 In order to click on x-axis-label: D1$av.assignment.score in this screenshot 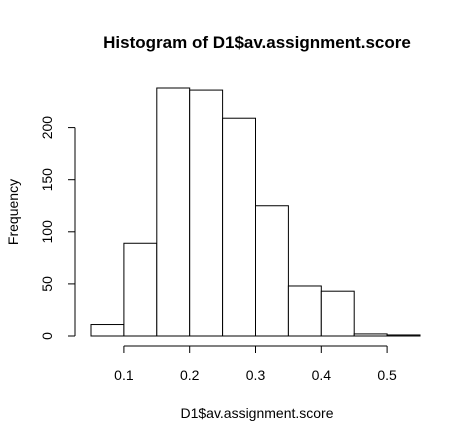, I will do `click(256, 413)`.